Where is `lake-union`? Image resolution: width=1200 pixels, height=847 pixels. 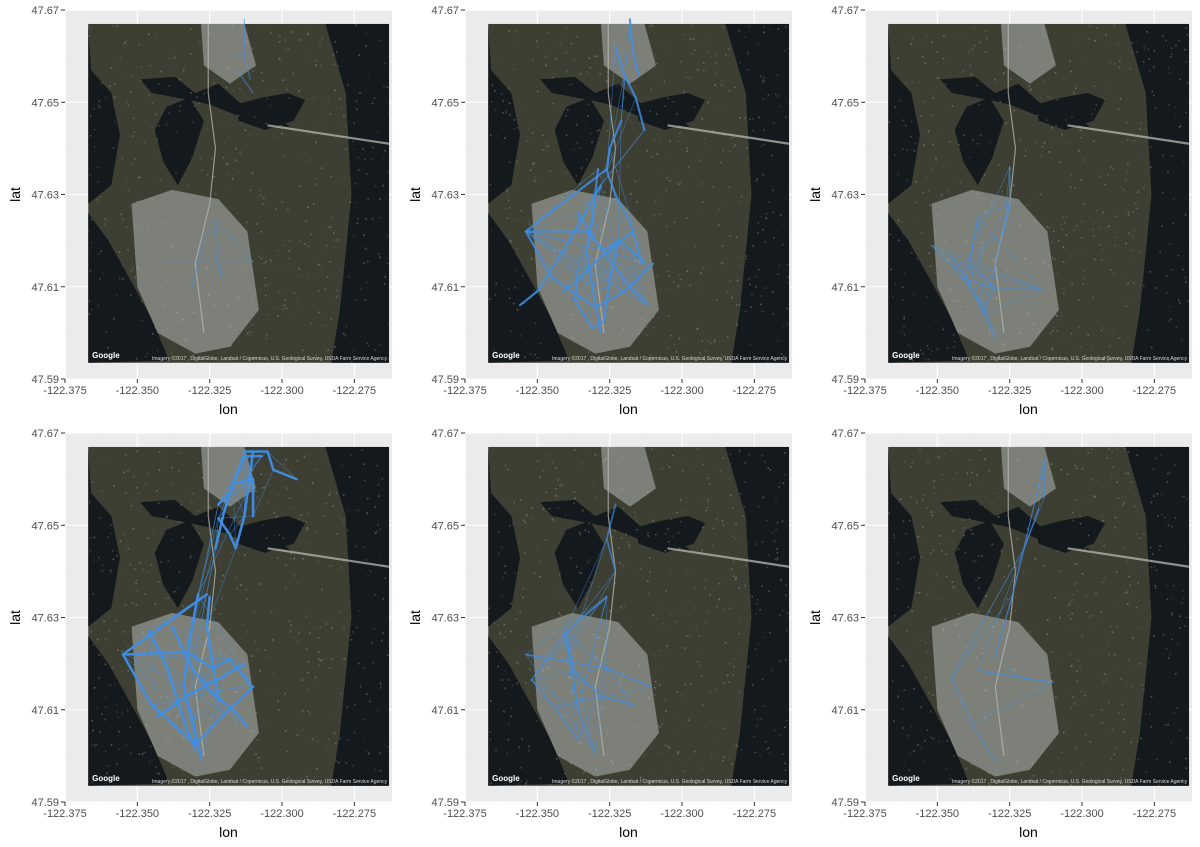
lake-union is located at coordinates (979, 141).